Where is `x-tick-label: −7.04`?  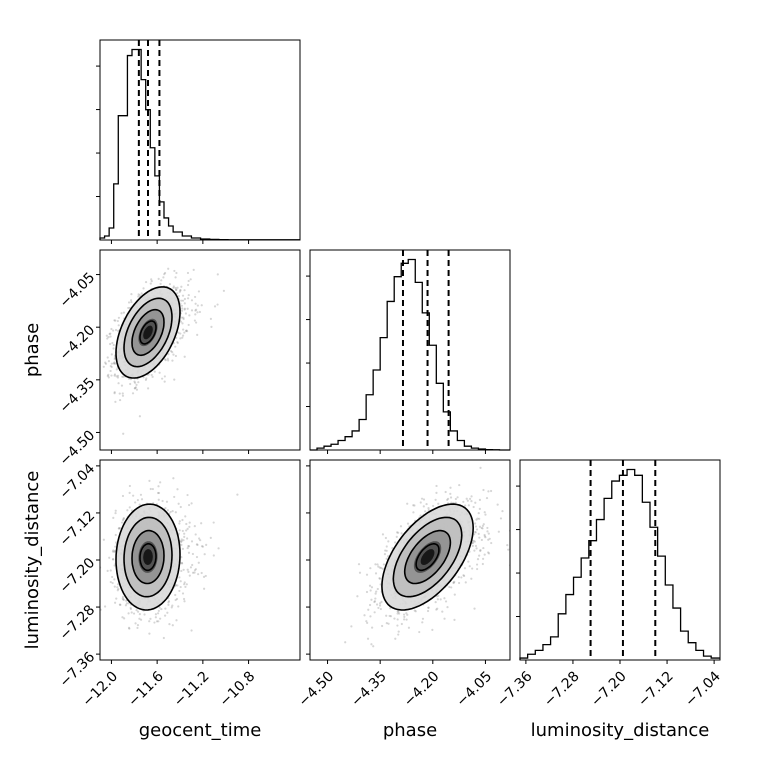
x-tick-label: −7.04 is located at coordinates (703, 689).